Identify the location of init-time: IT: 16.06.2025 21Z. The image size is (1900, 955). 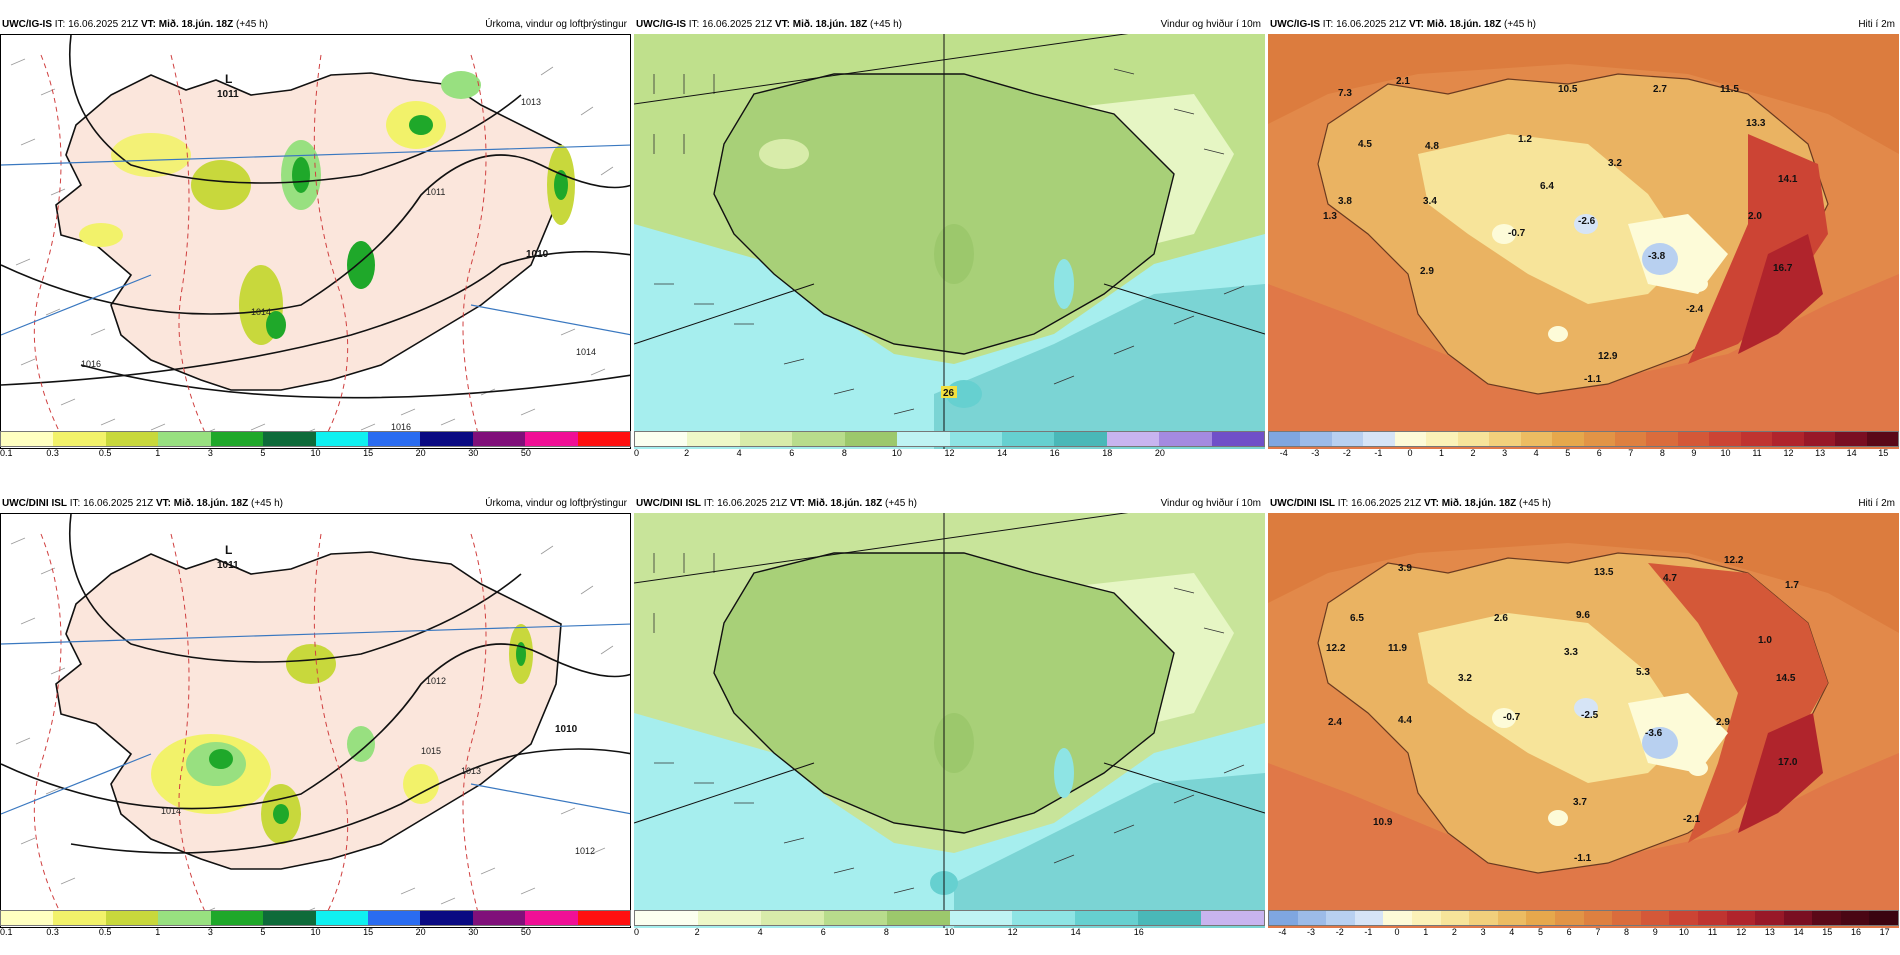
(1379, 503).